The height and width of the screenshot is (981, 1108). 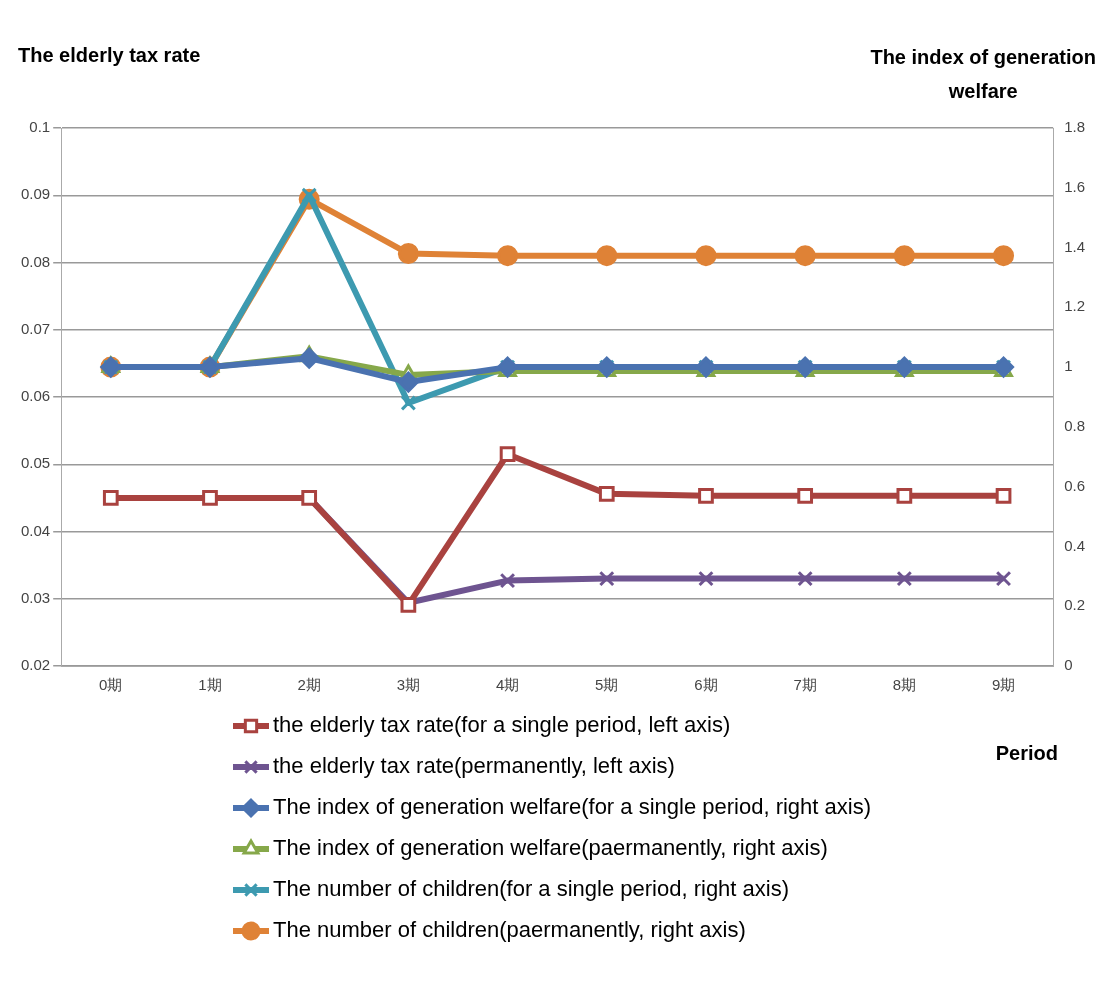 What do you see at coordinates (35, 261) in the screenshot?
I see `y-tick-label: 0.08` at bounding box center [35, 261].